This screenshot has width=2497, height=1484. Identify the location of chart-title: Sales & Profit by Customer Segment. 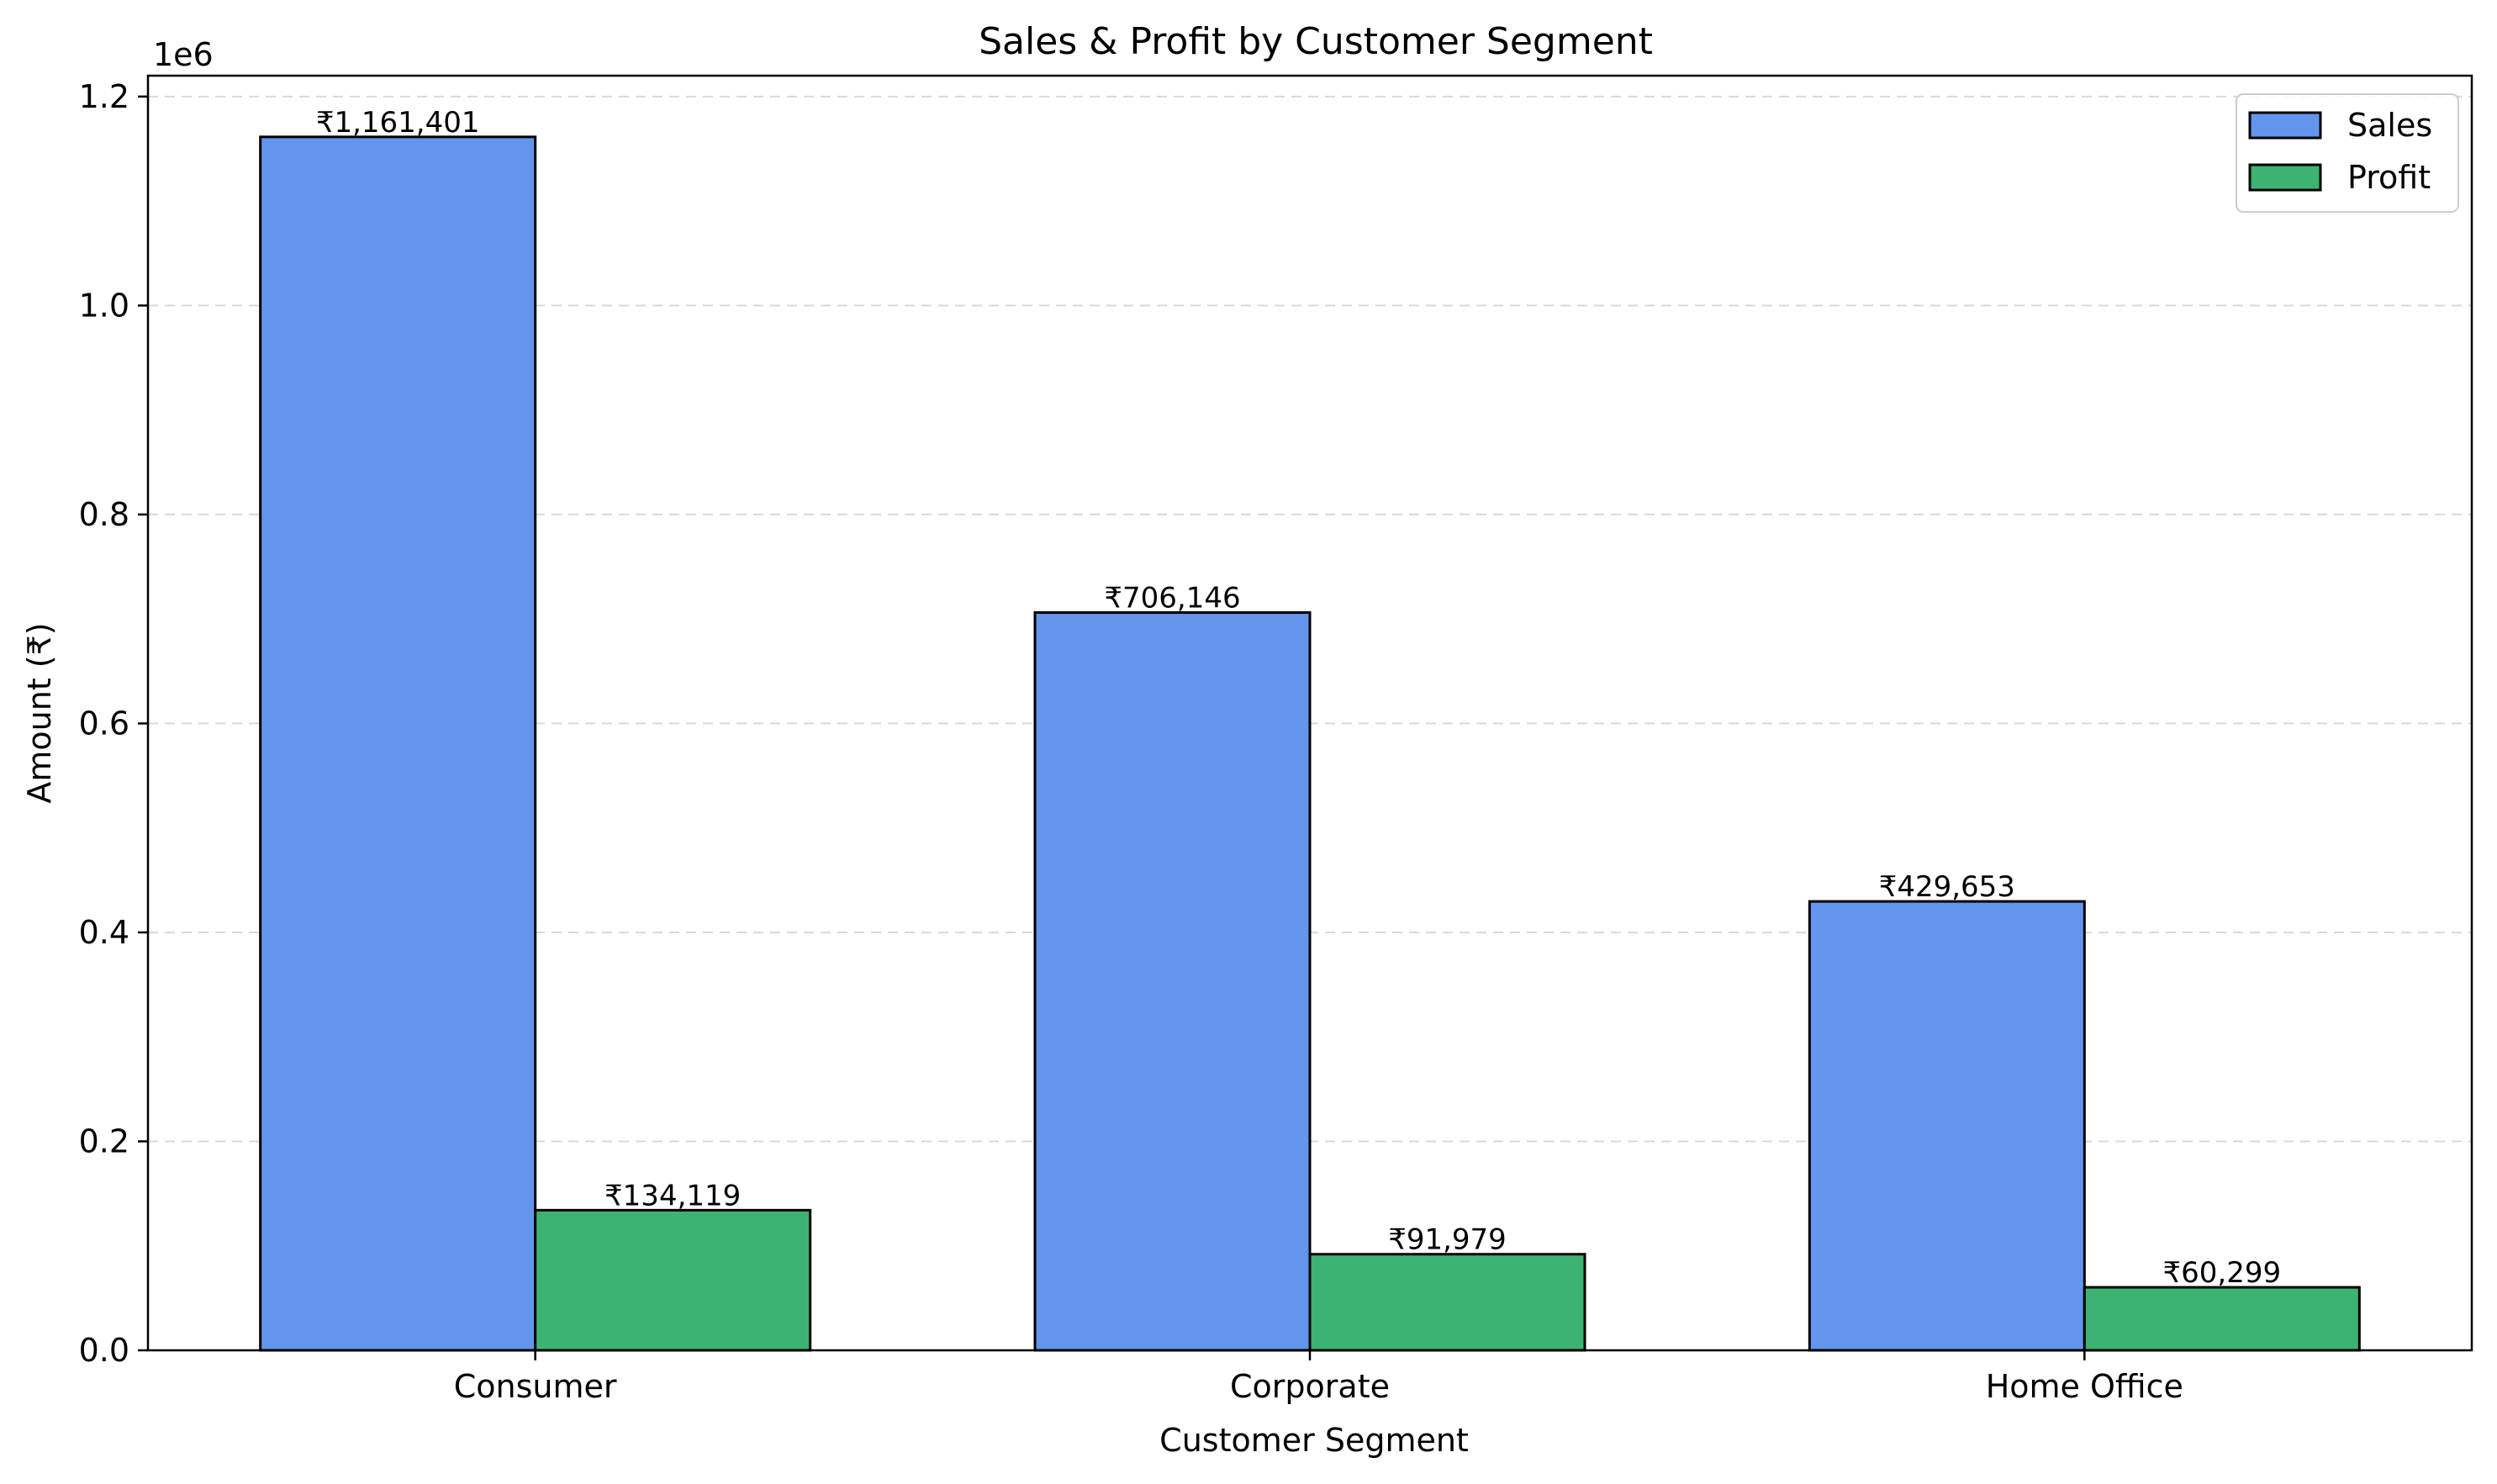
(1316, 41).